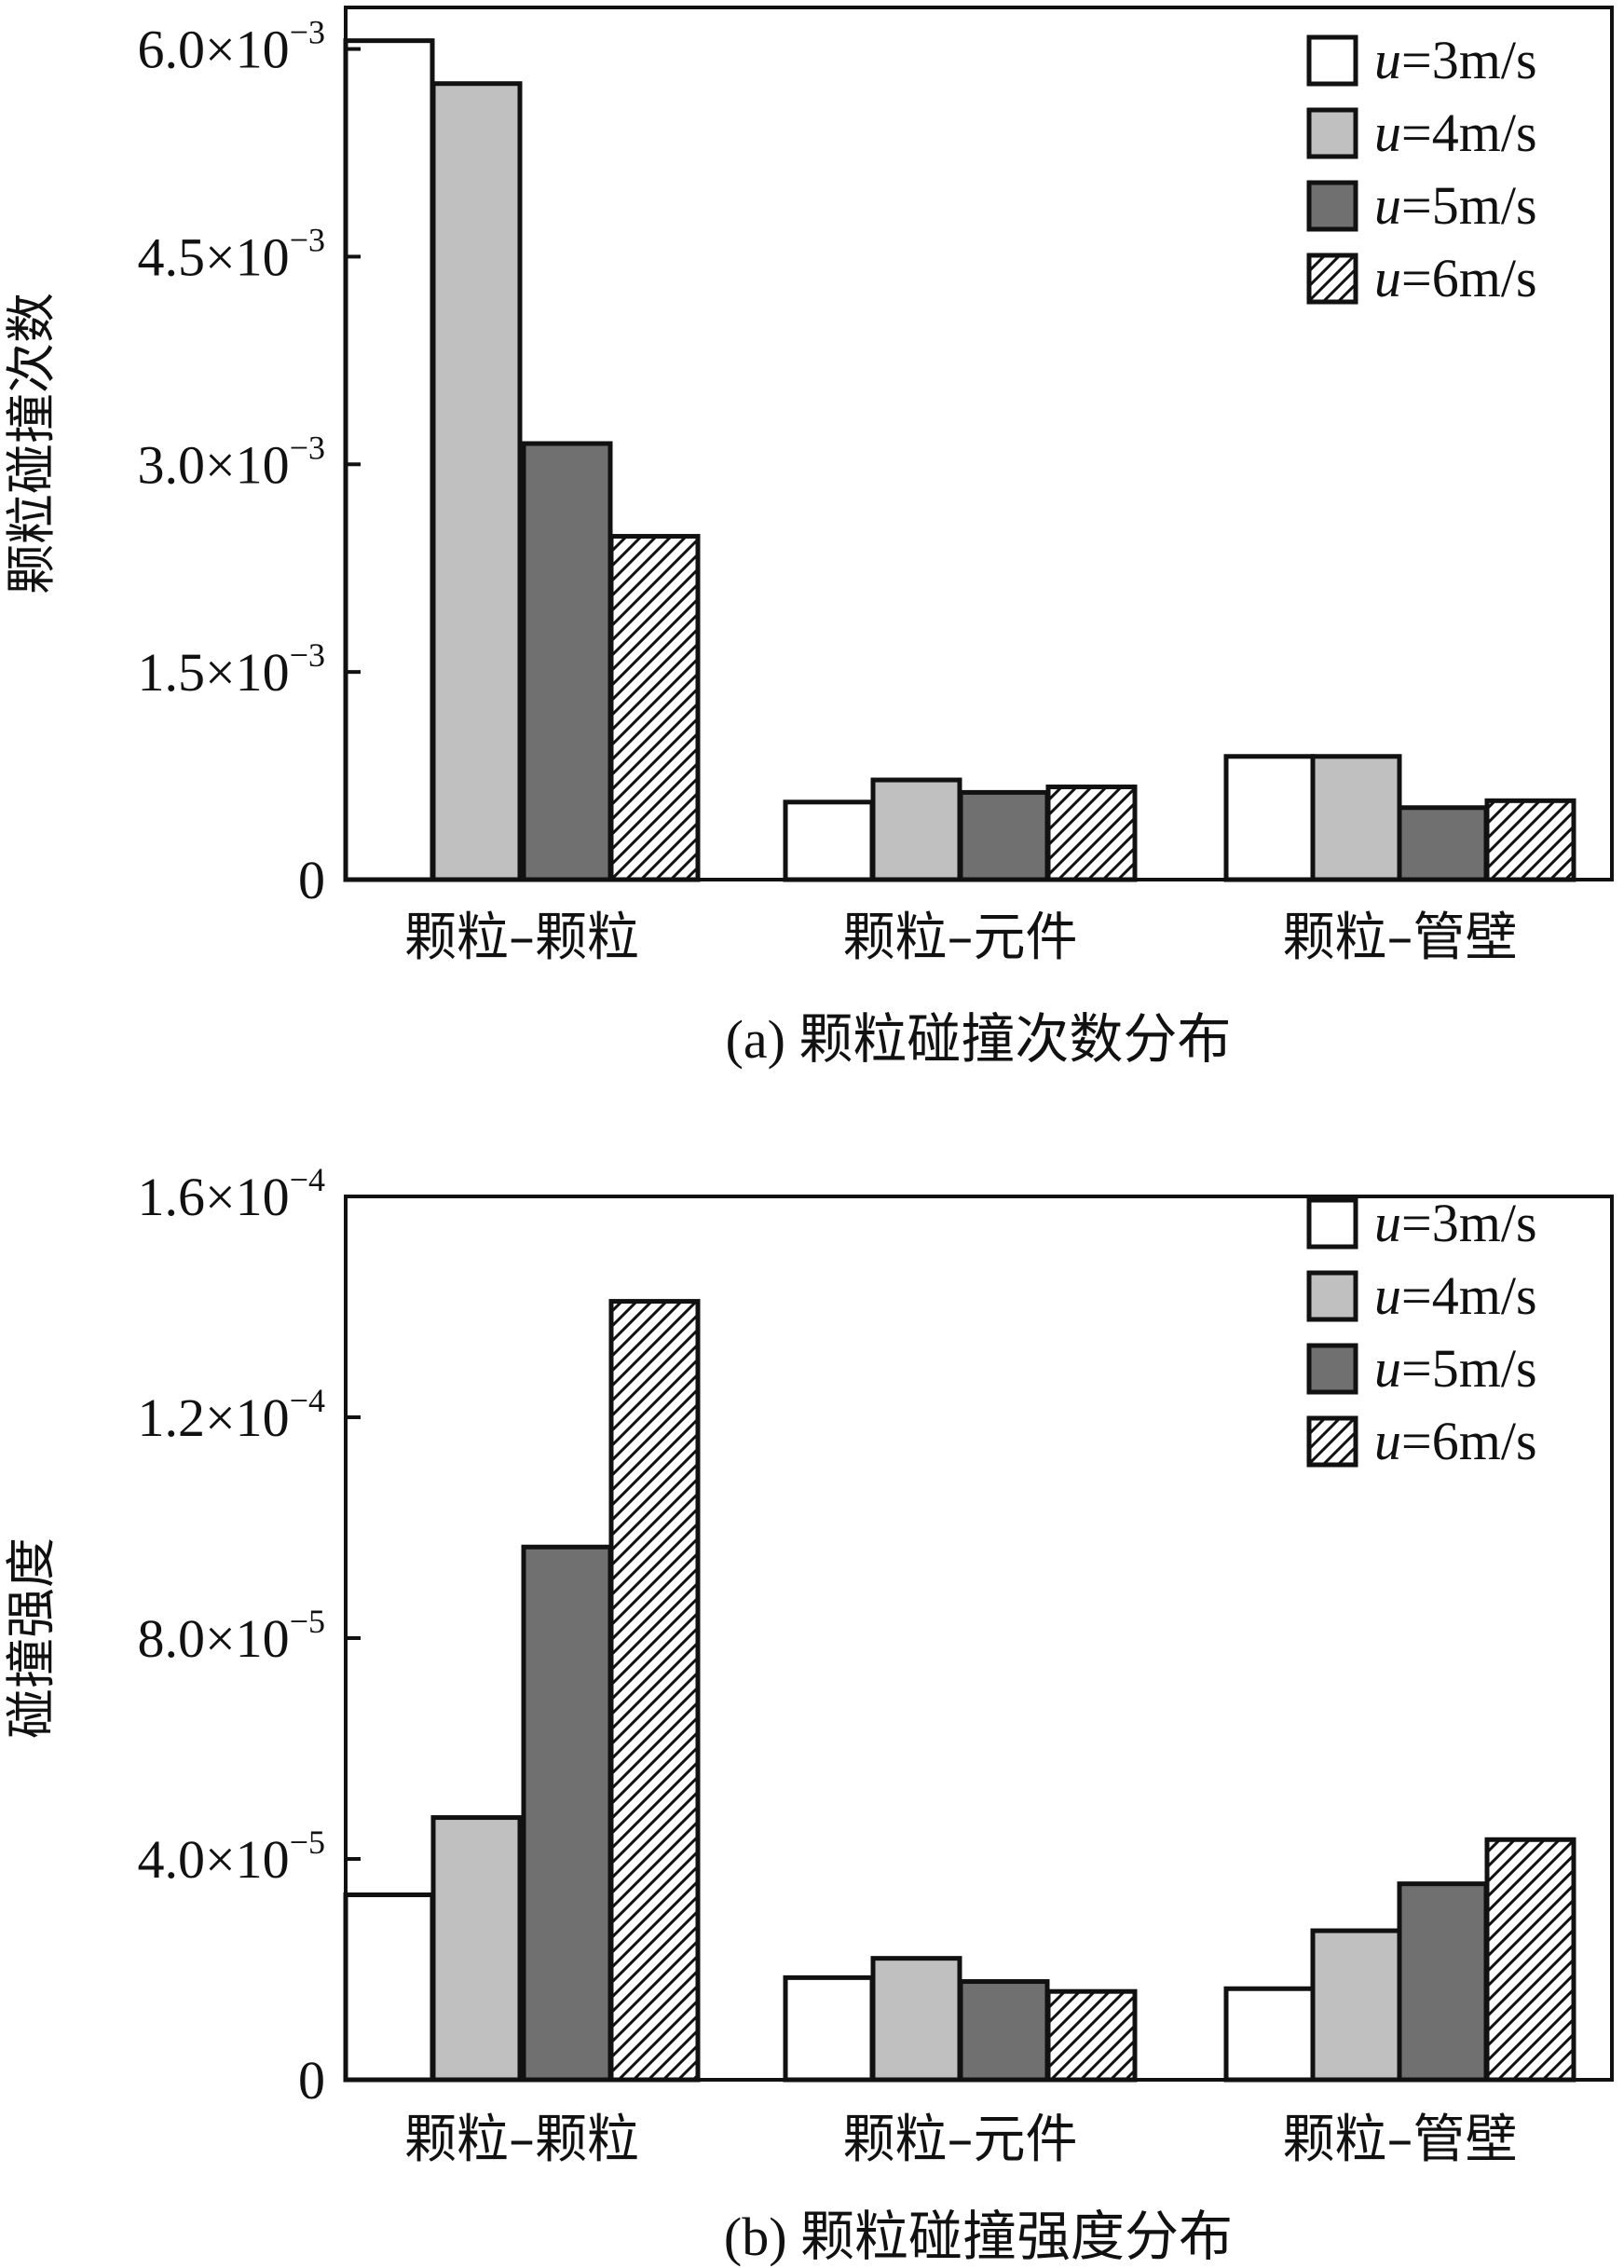 This screenshot has height=2268, width=1624. I want to click on y-tick-label: 1.5×10⁻³, so click(231, 669).